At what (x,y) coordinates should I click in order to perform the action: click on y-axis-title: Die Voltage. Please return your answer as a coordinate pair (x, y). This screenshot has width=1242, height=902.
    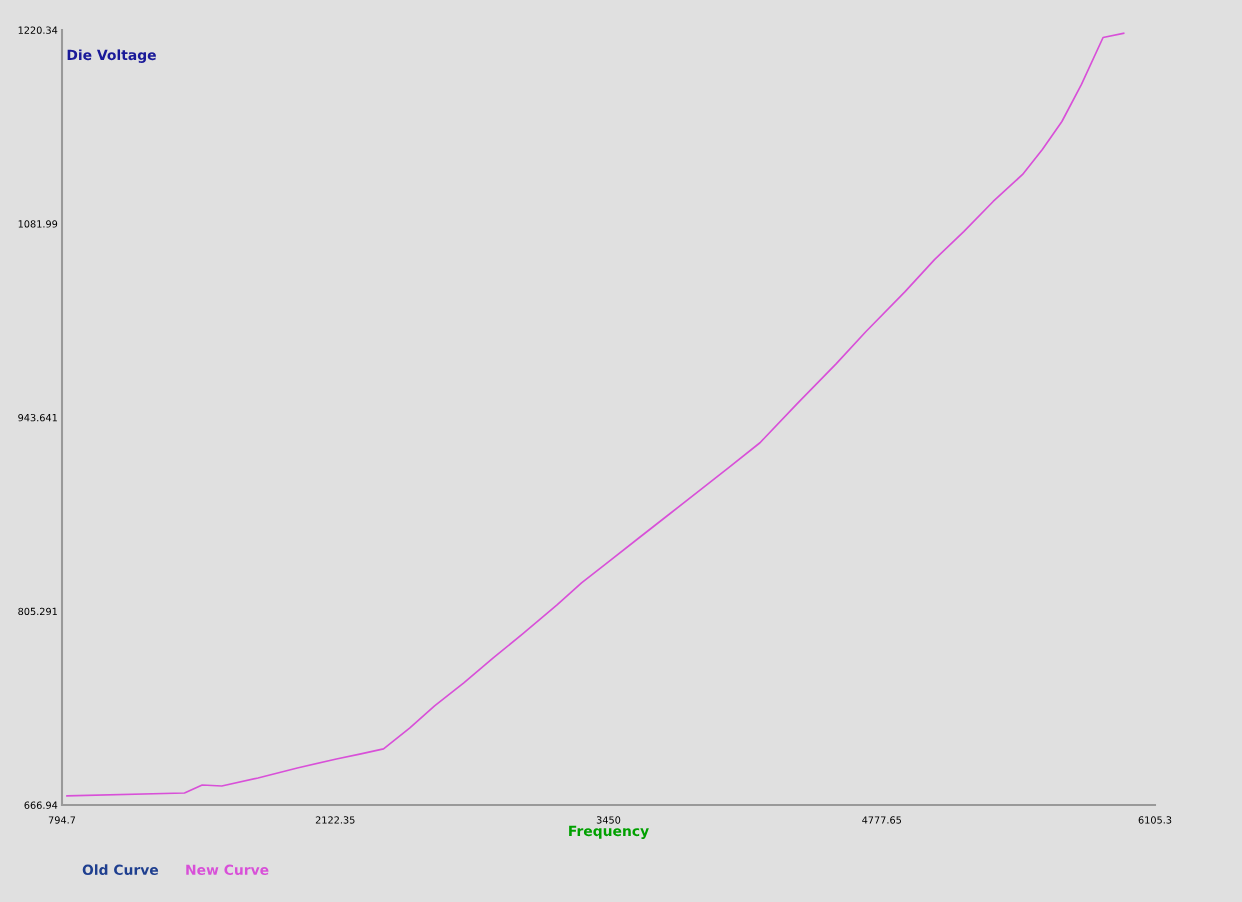
    Looking at the image, I should click on (111, 56).